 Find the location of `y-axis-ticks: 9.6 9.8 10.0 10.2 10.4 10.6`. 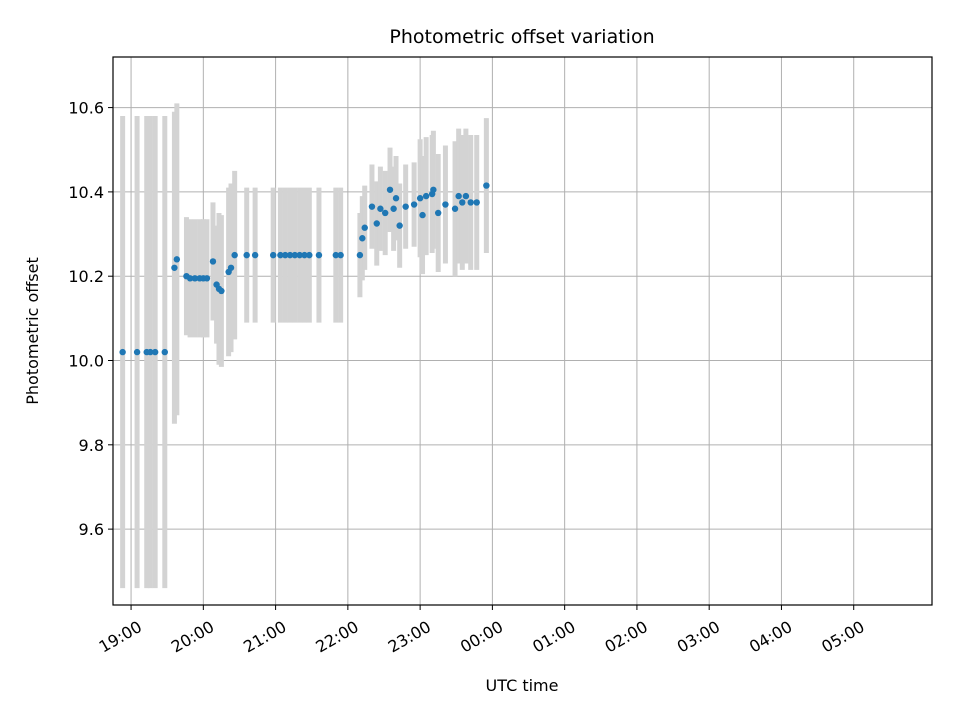

y-axis-ticks: 9.6 9.8 10.0 10.2 10.4 10.6 is located at coordinates (90, 319).